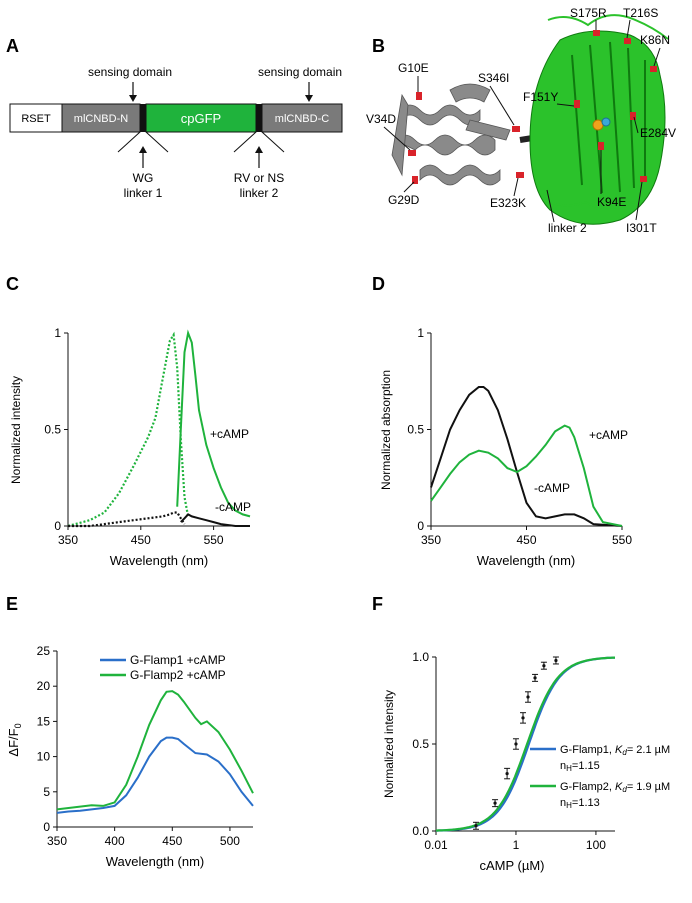  I want to click on sensing-domain-right-label: sensing domain, so click(300, 72).